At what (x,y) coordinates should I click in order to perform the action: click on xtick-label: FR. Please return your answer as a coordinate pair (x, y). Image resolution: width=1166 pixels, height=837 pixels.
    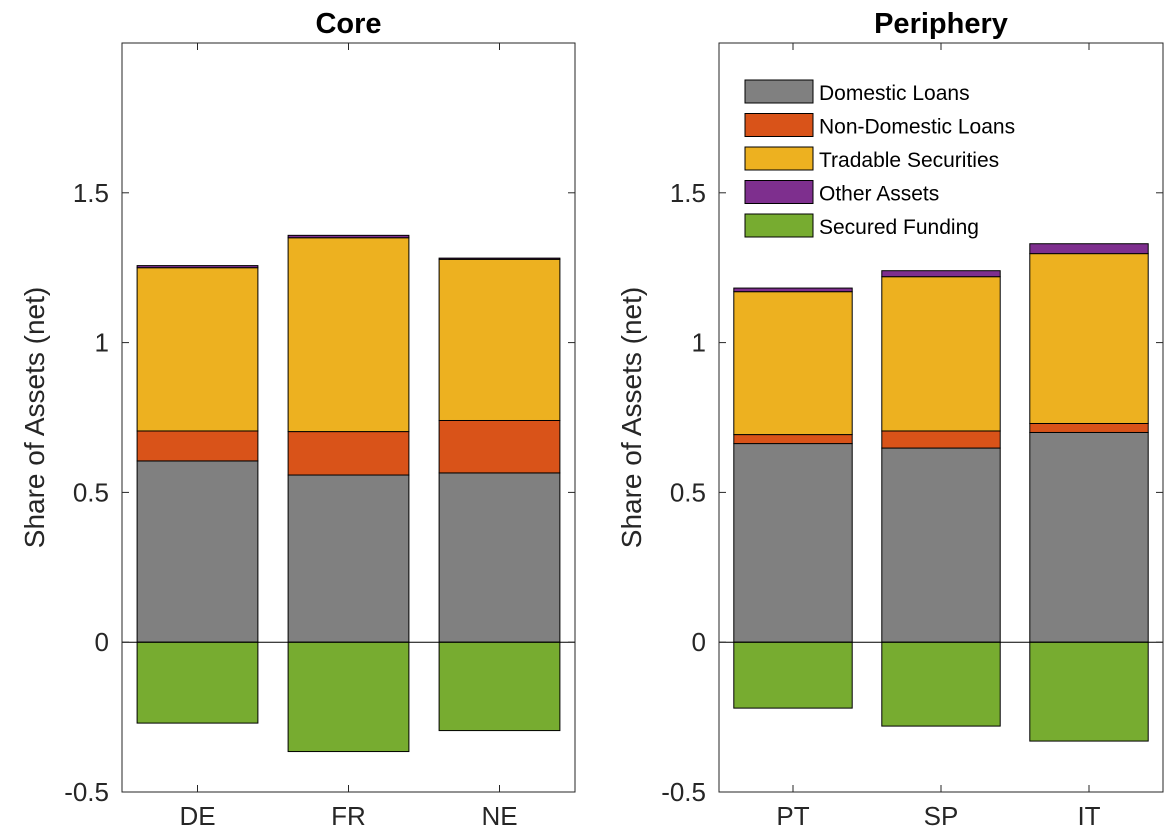
    Looking at the image, I should click on (348, 816).